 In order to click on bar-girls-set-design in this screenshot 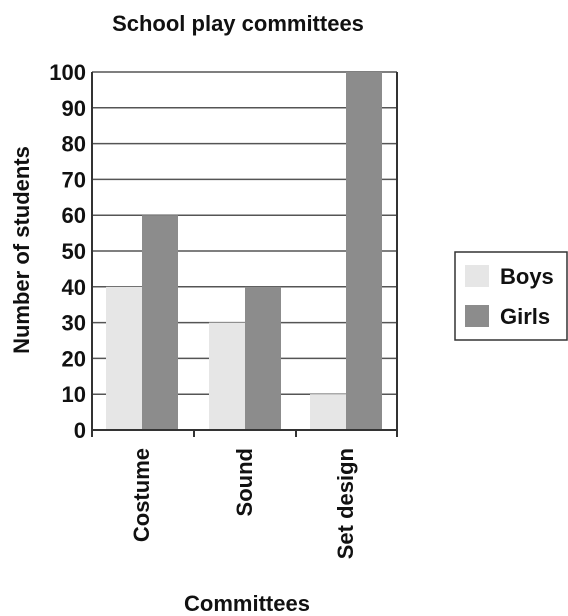, I will do `click(364, 251)`.